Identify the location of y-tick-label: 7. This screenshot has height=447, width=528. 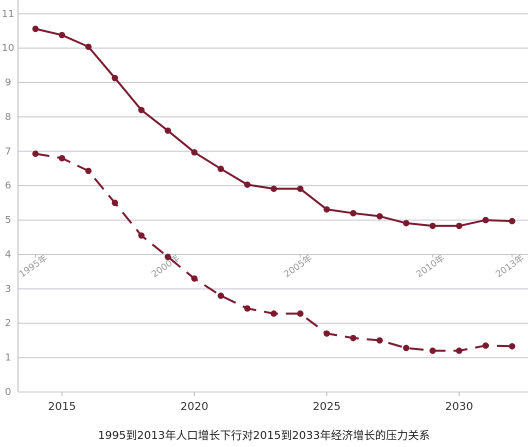
(8, 151).